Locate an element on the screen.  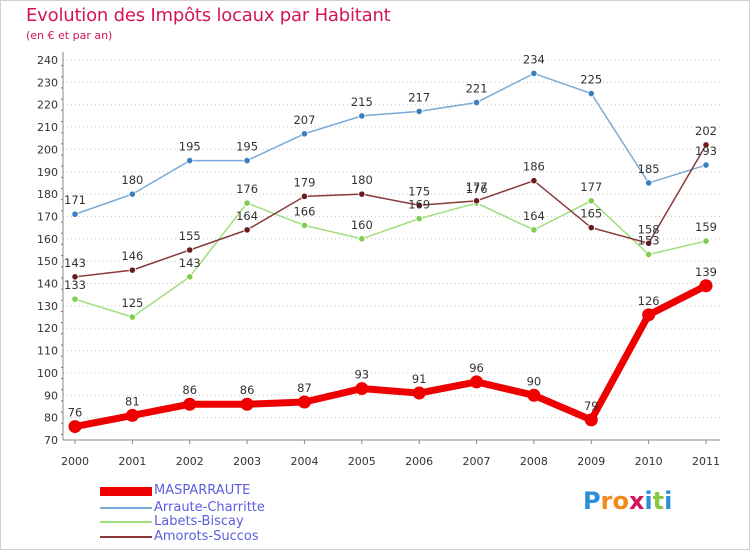
logo-letter: i is located at coordinates (668, 501).